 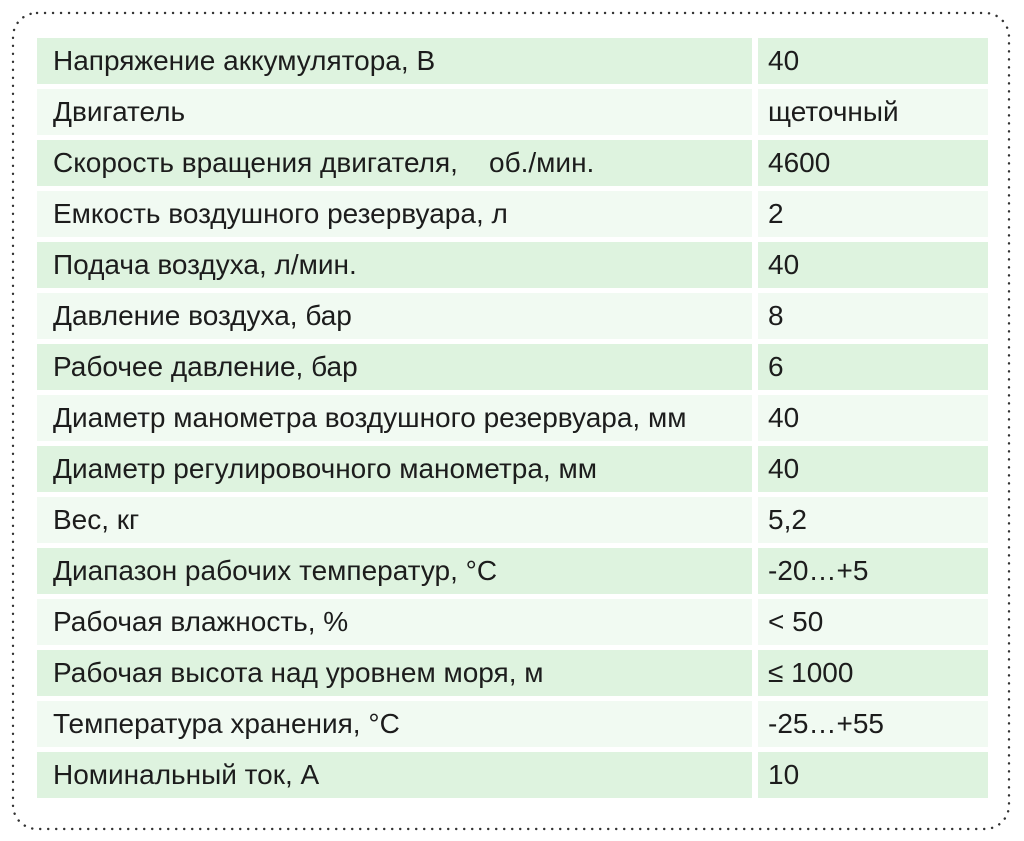 I want to click on spec-value: -25…+55, so click(x=873, y=724).